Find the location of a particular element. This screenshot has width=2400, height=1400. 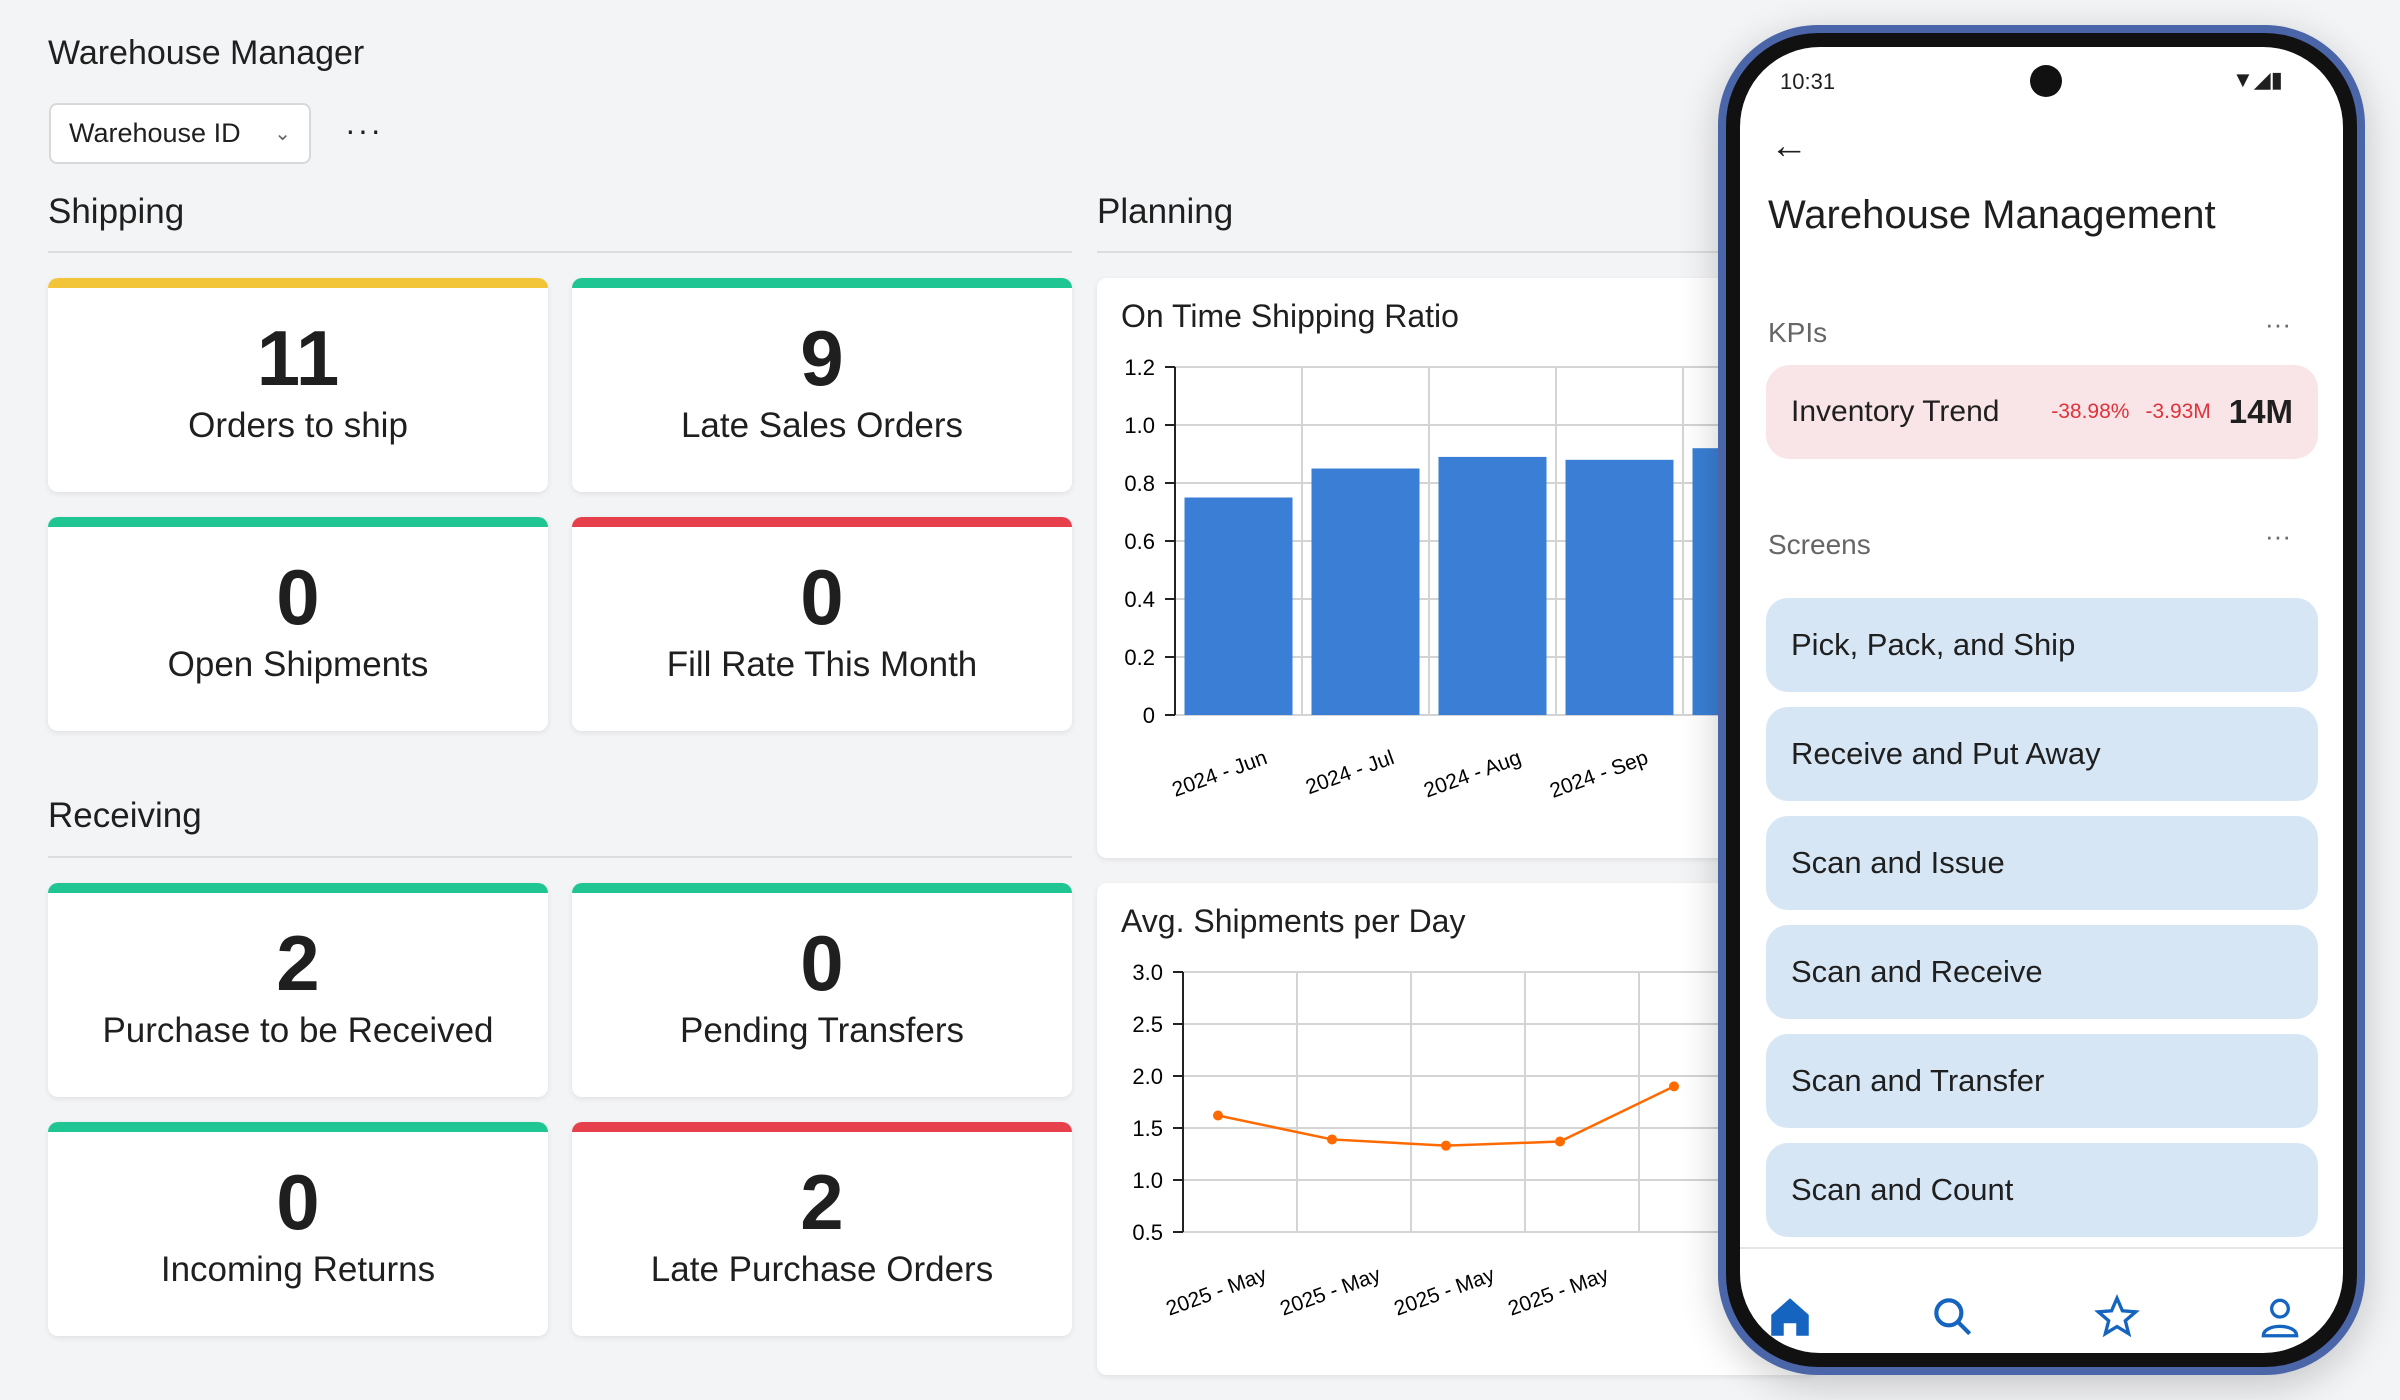

screen-item: Pick, Pack, and Ship is located at coordinates (2042, 645).